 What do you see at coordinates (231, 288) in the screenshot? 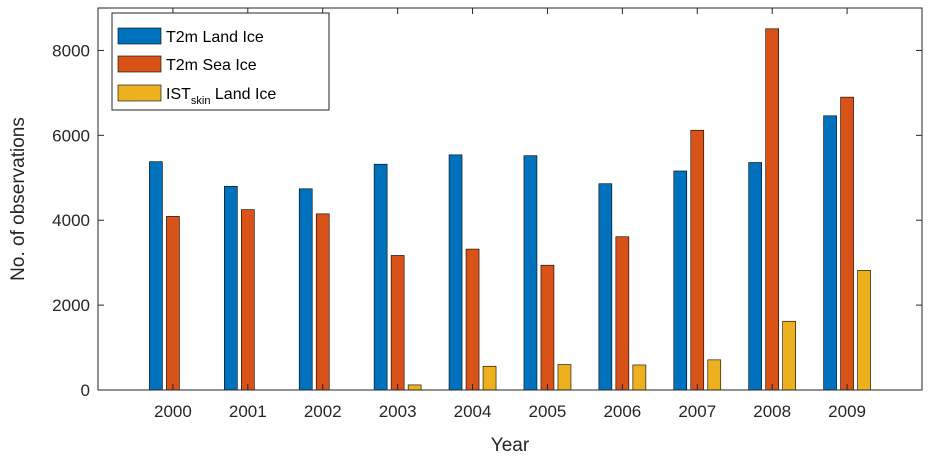
I see `bar-series-1-2001` at bounding box center [231, 288].